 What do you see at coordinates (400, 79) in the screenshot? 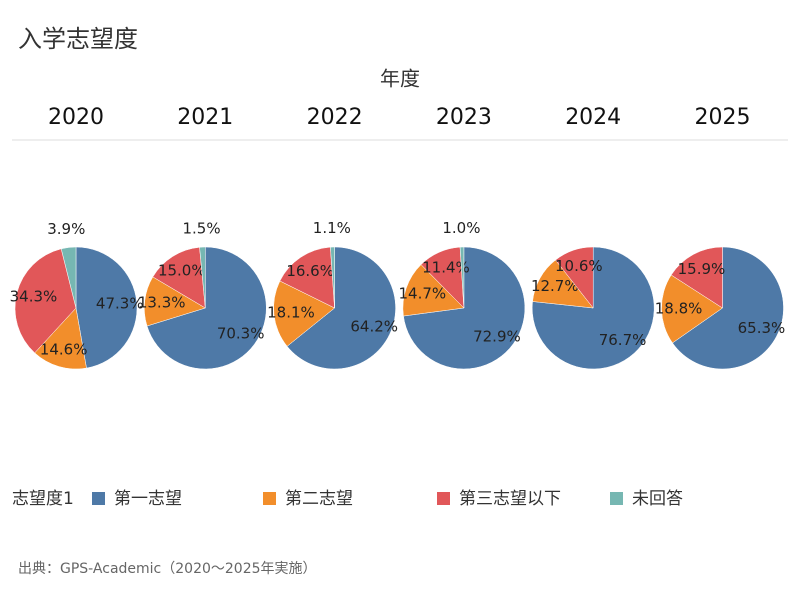
I see `column-header: 年度` at bounding box center [400, 79].